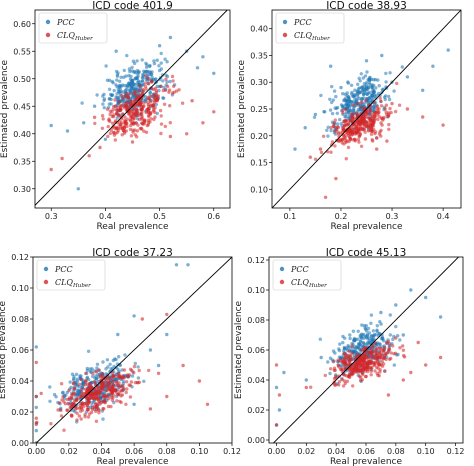  What do you see at coordinates (22, 51) in the screenshot?
I see `y-tick-label: 0.55` at bounding box center [22, 51].